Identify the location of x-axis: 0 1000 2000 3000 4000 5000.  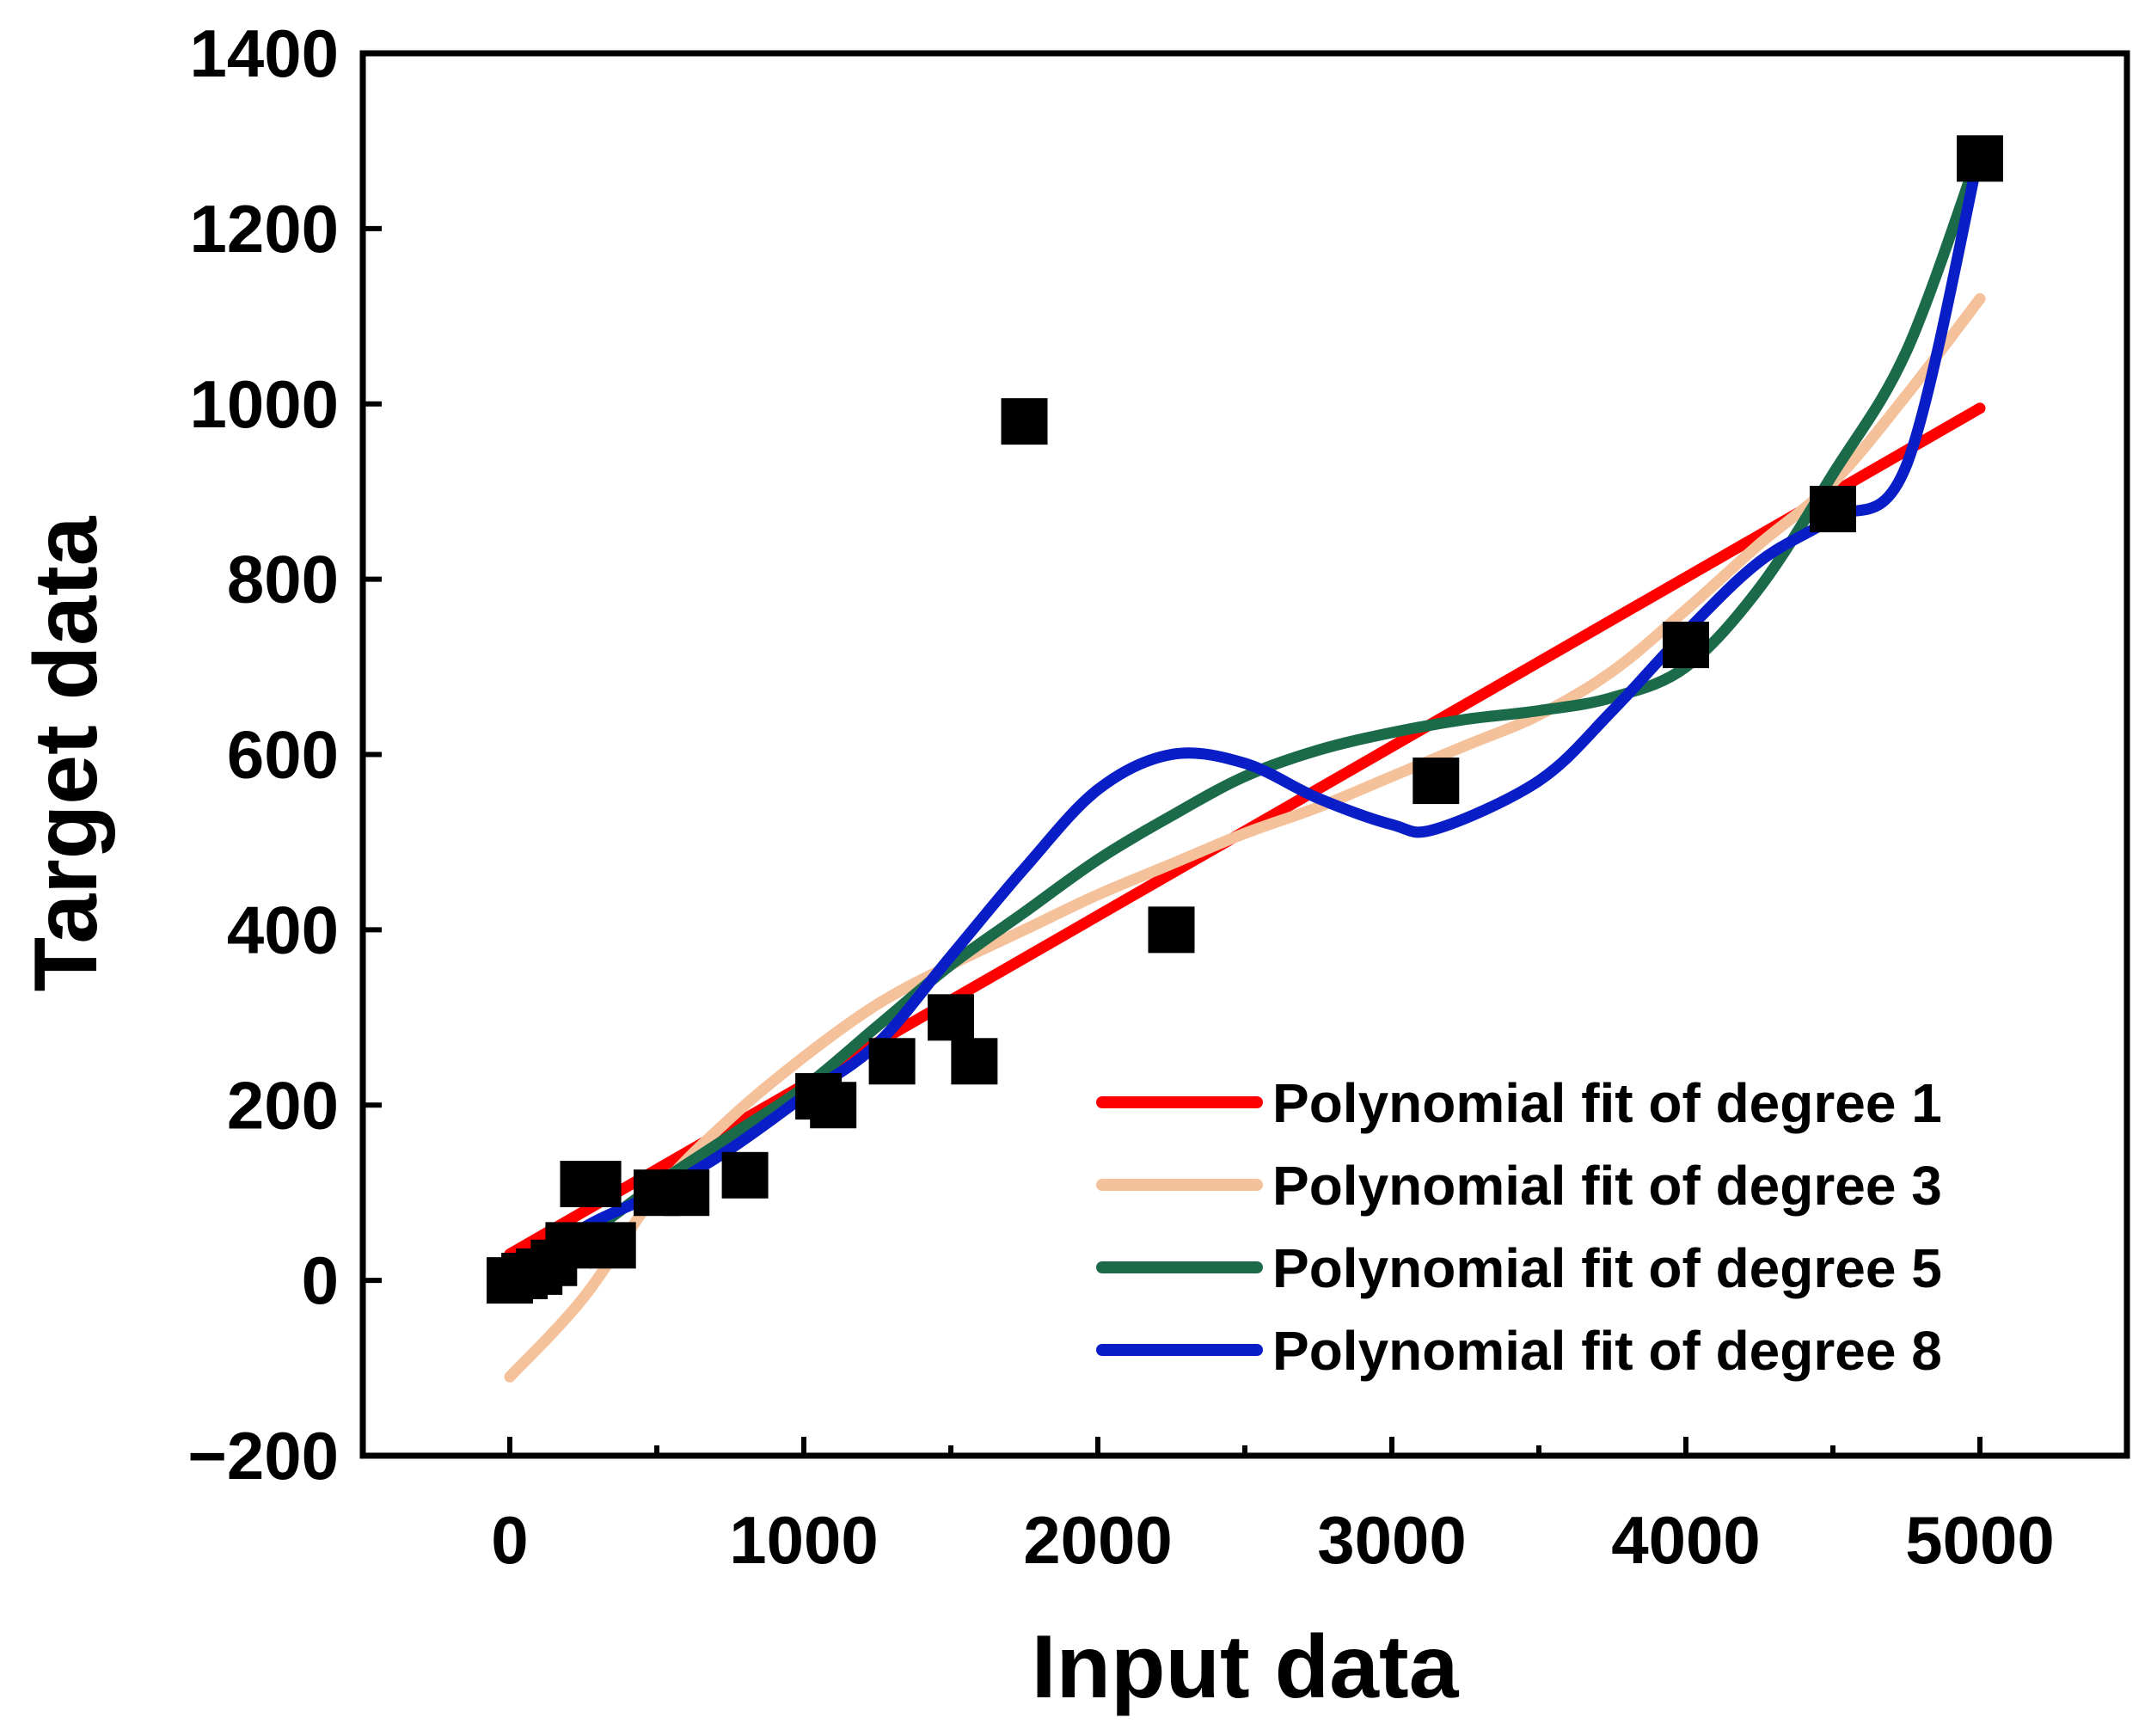
(1273, 1507).